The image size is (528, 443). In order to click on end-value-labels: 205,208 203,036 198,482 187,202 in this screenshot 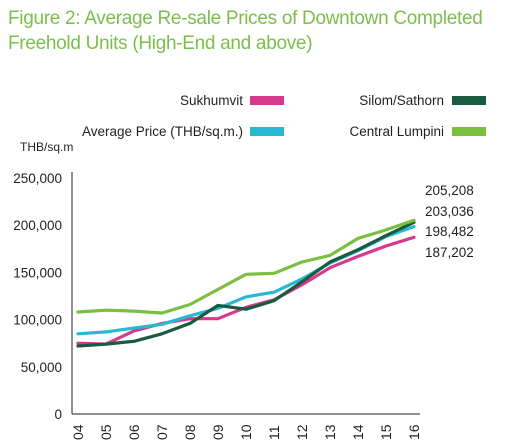, I will do `click(449, 221)`.